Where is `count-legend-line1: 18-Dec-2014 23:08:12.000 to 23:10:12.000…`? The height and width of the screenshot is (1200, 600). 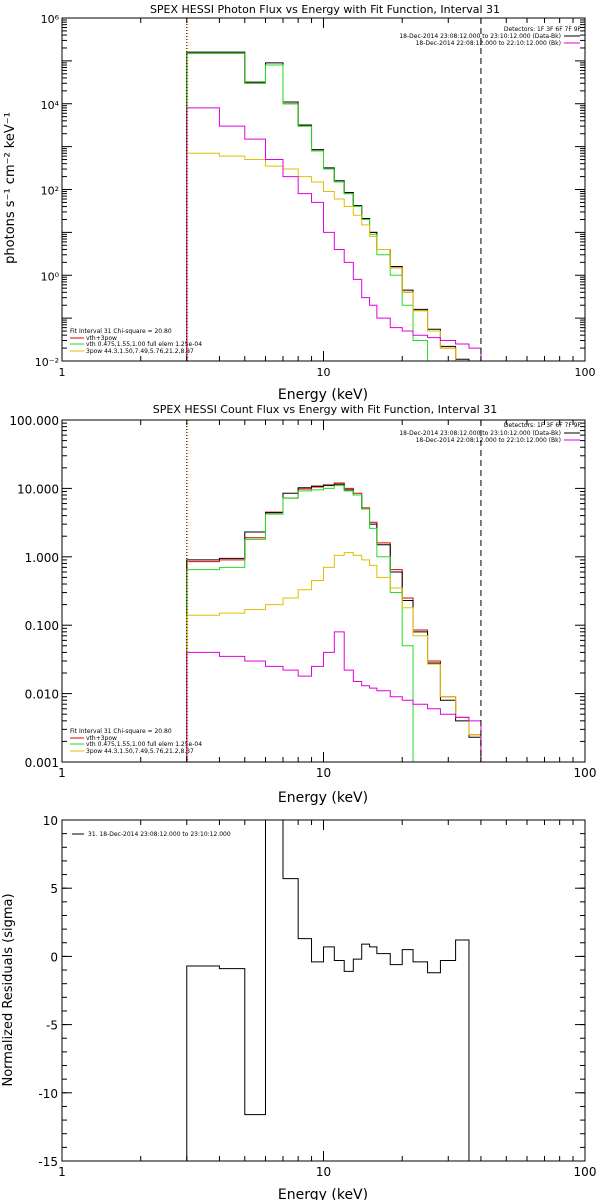 count-legend-line1: 18-Dec-2014 23:08:12.000 to 23:10:12.000… is located at coordinates (480, 433).